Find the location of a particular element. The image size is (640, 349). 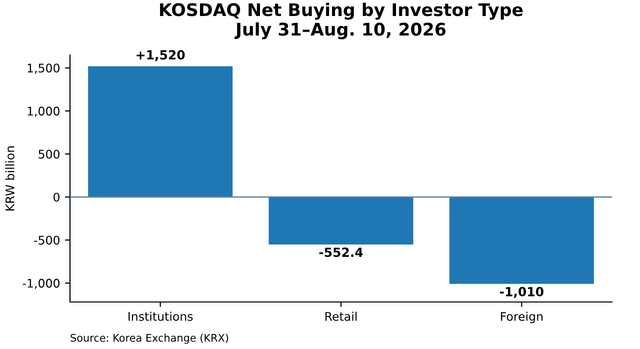

data-label: +1,520 is located at coordinates (160, 56).